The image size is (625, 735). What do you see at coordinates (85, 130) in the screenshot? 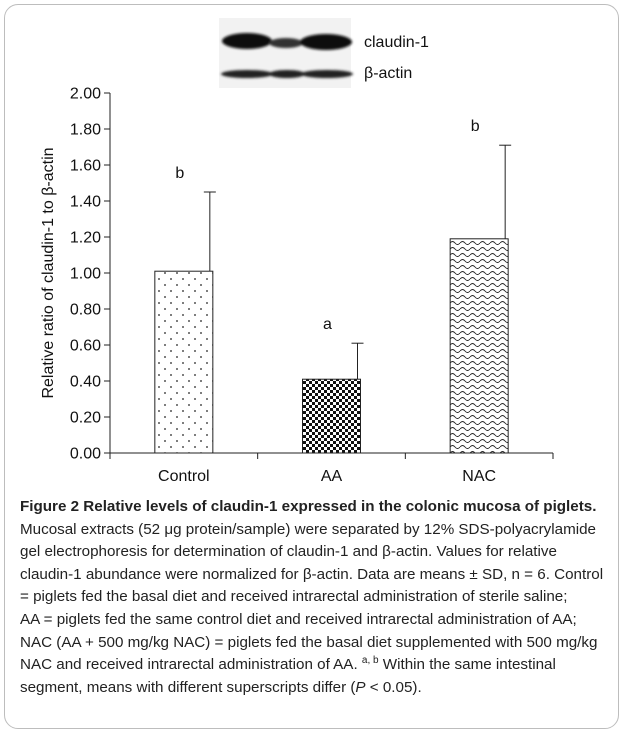
I see `y-tick-label: 1.80` at bounding box center [85, 130].